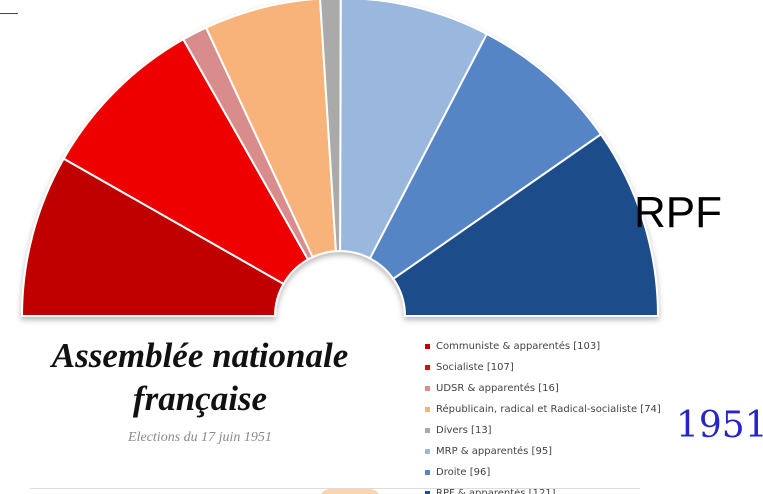 The width and height of the screenshot is (763, 494). I want to click on corner-tick, so click(9, 13).